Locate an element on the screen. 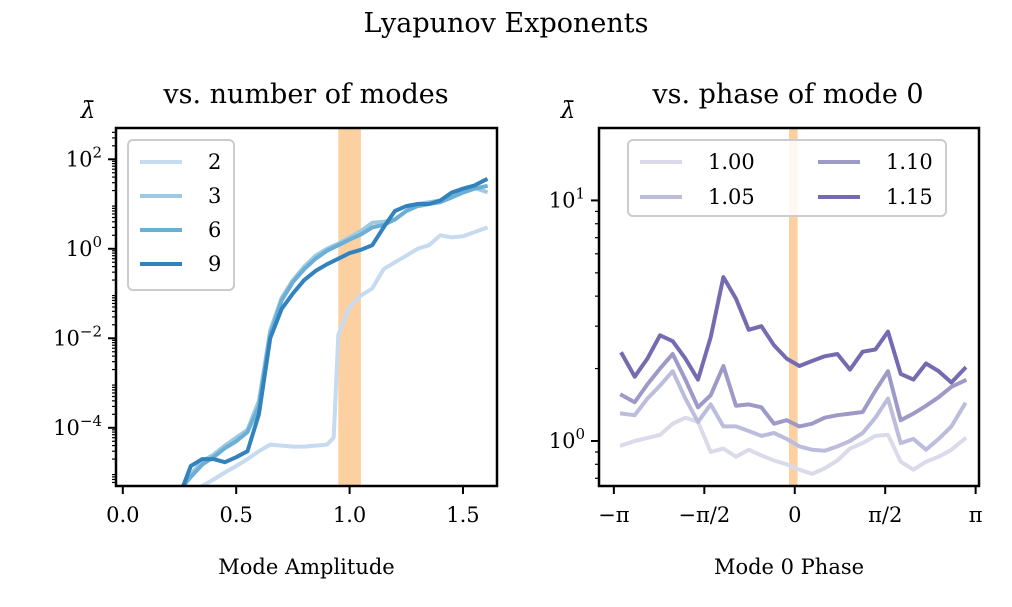 The height and width of the screenshot is (607, 1012). y-tick-label: 10² is located at coordinates (84, 157).